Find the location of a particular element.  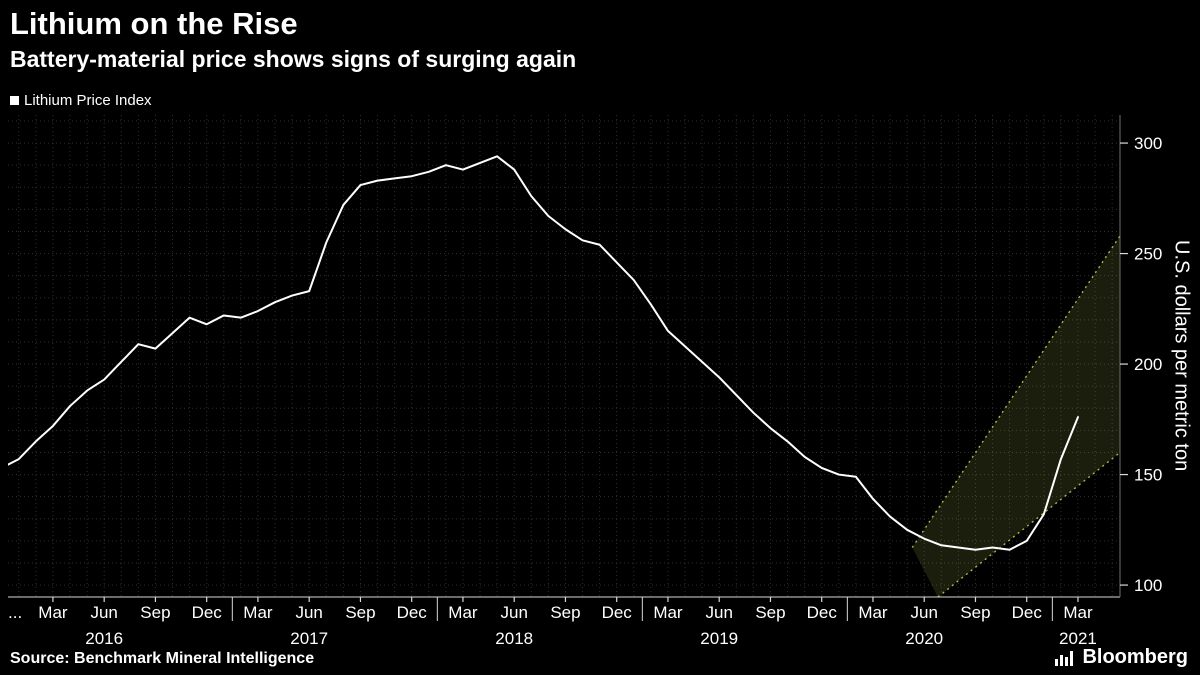

bloomberg-logo: Bloomberg is located at coordinates (1121, 657).